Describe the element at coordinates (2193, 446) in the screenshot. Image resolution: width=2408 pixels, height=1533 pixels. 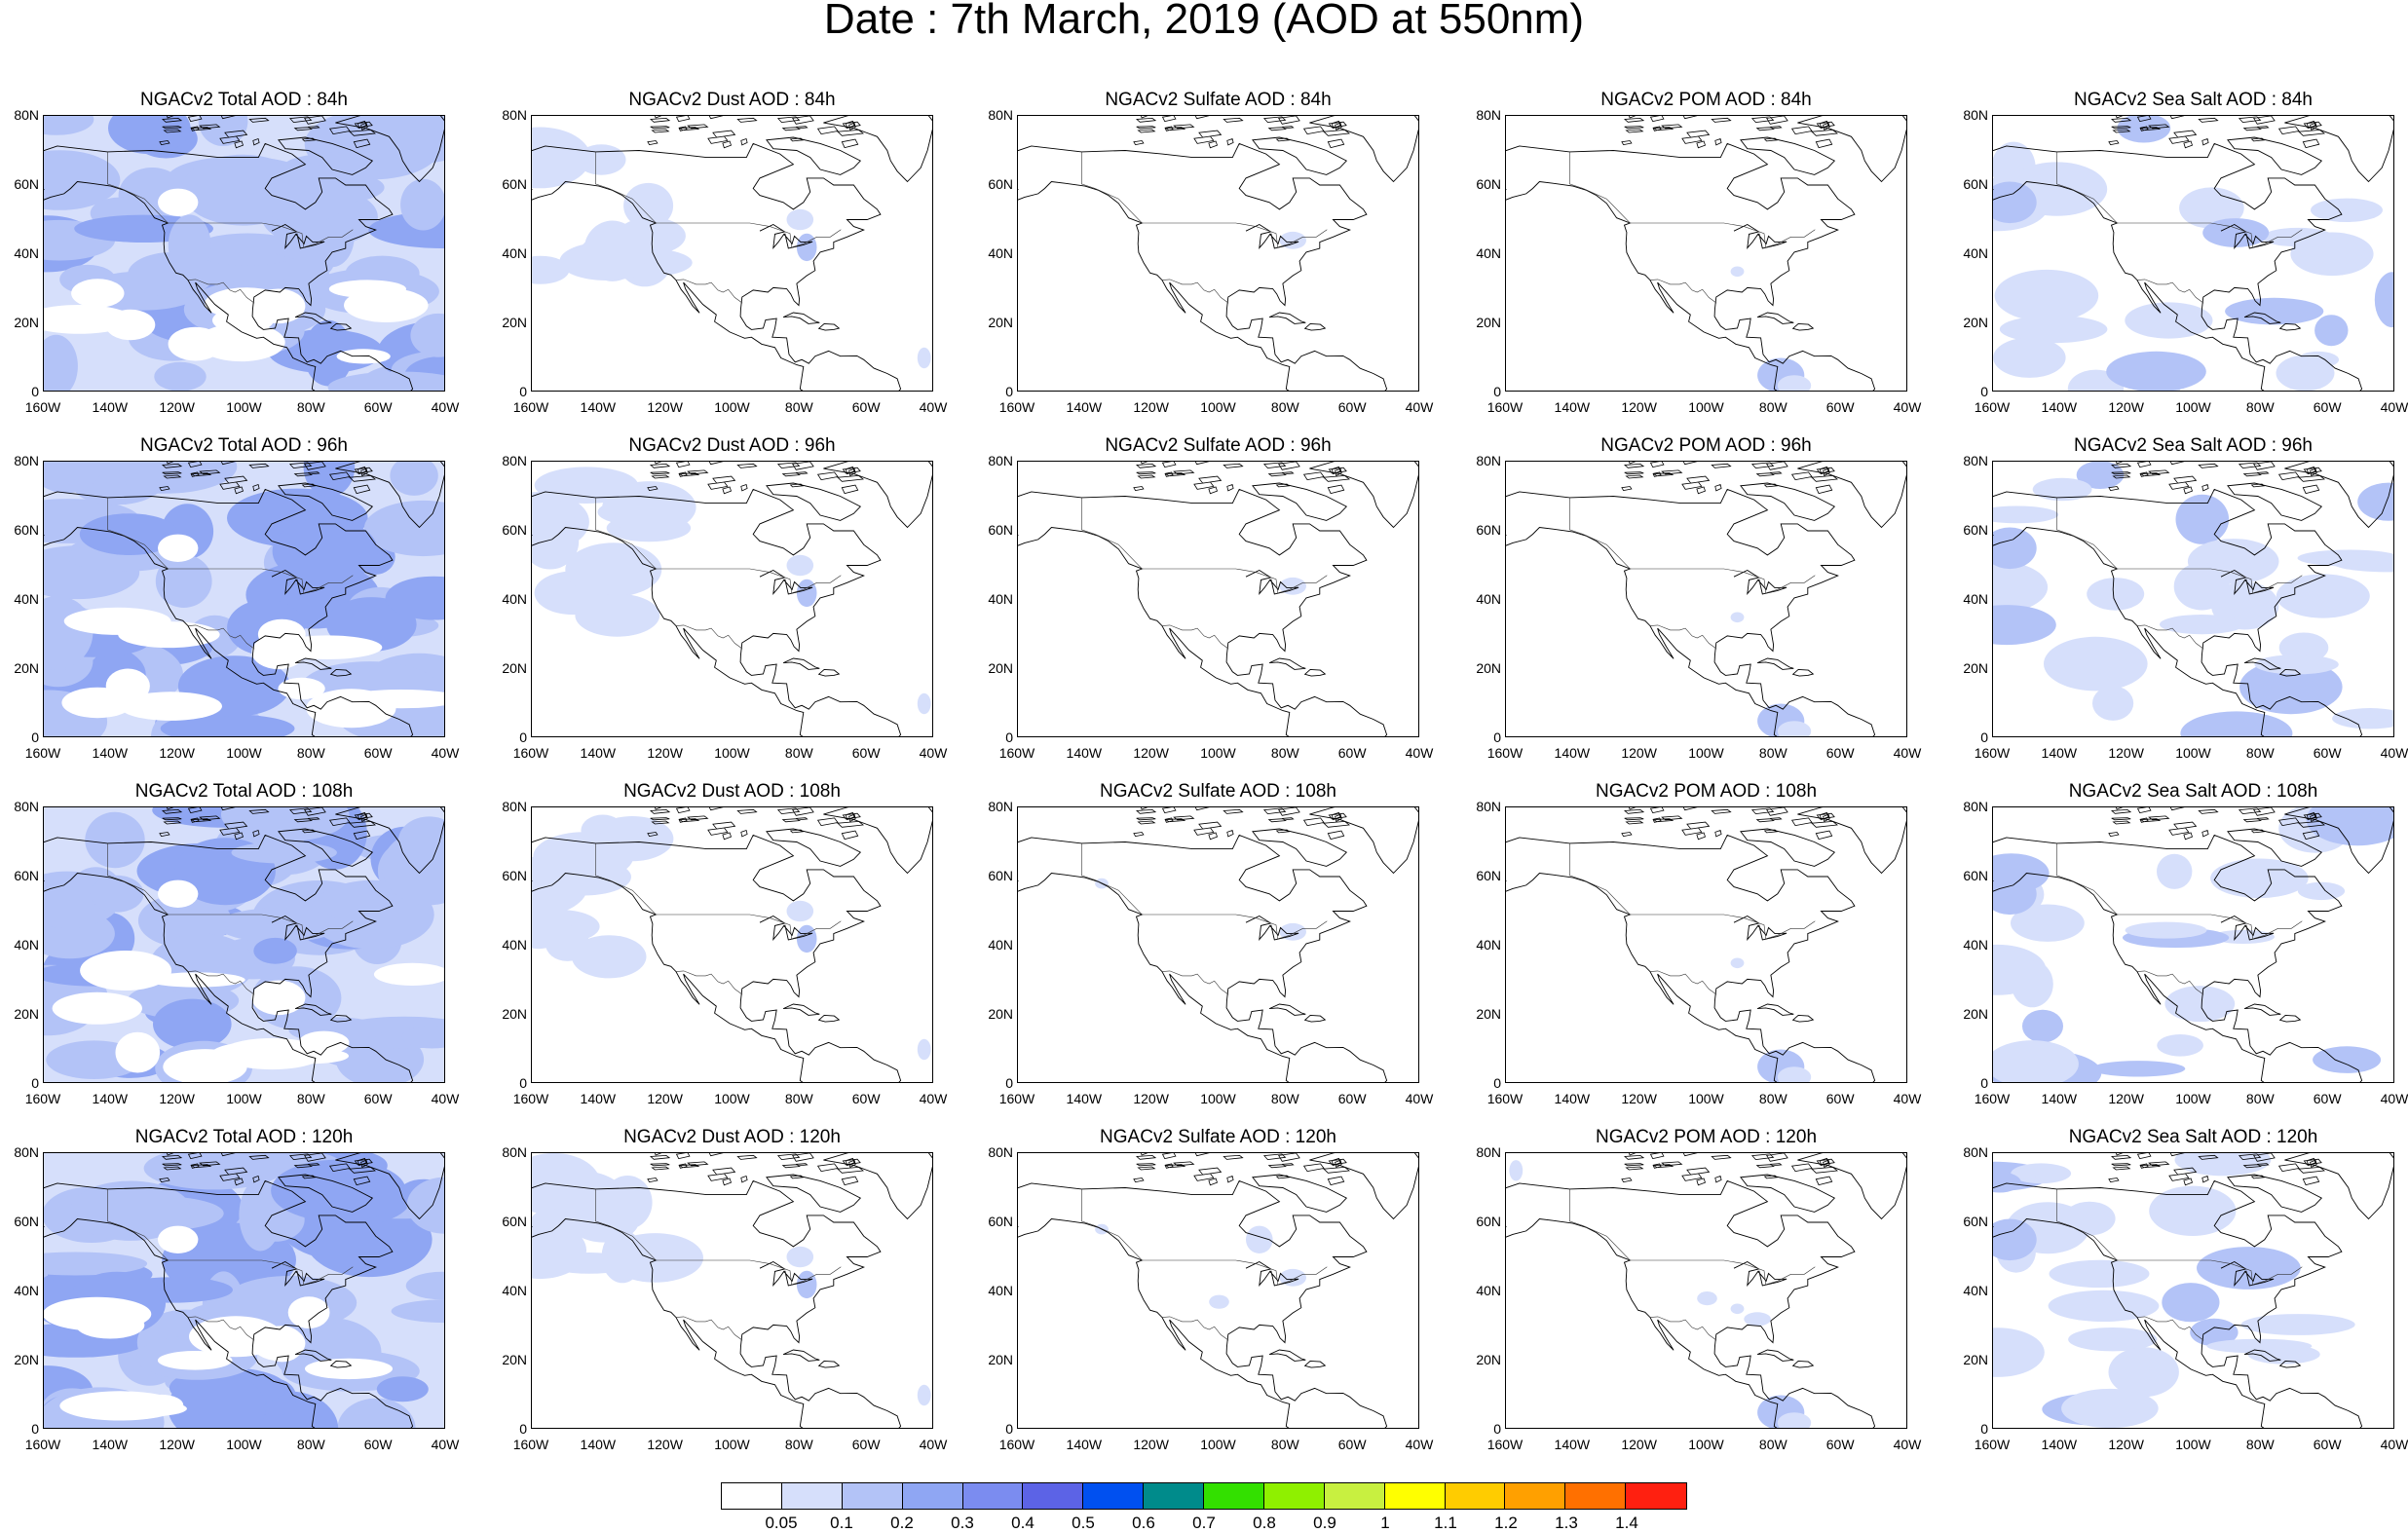
I see `panel-title-seasalt-1: NGACv2 Sea Salt AOD : 96h` at that location.